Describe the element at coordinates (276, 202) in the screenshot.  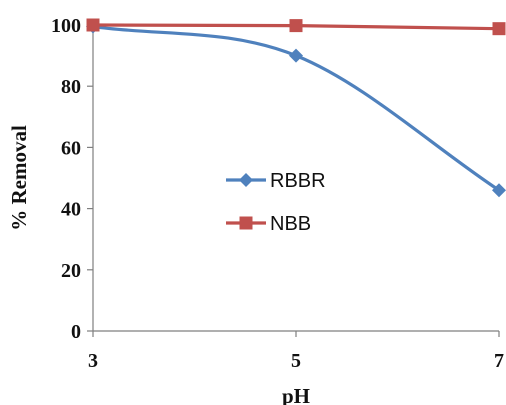
I see `legend: RBBR NBB` at that location.